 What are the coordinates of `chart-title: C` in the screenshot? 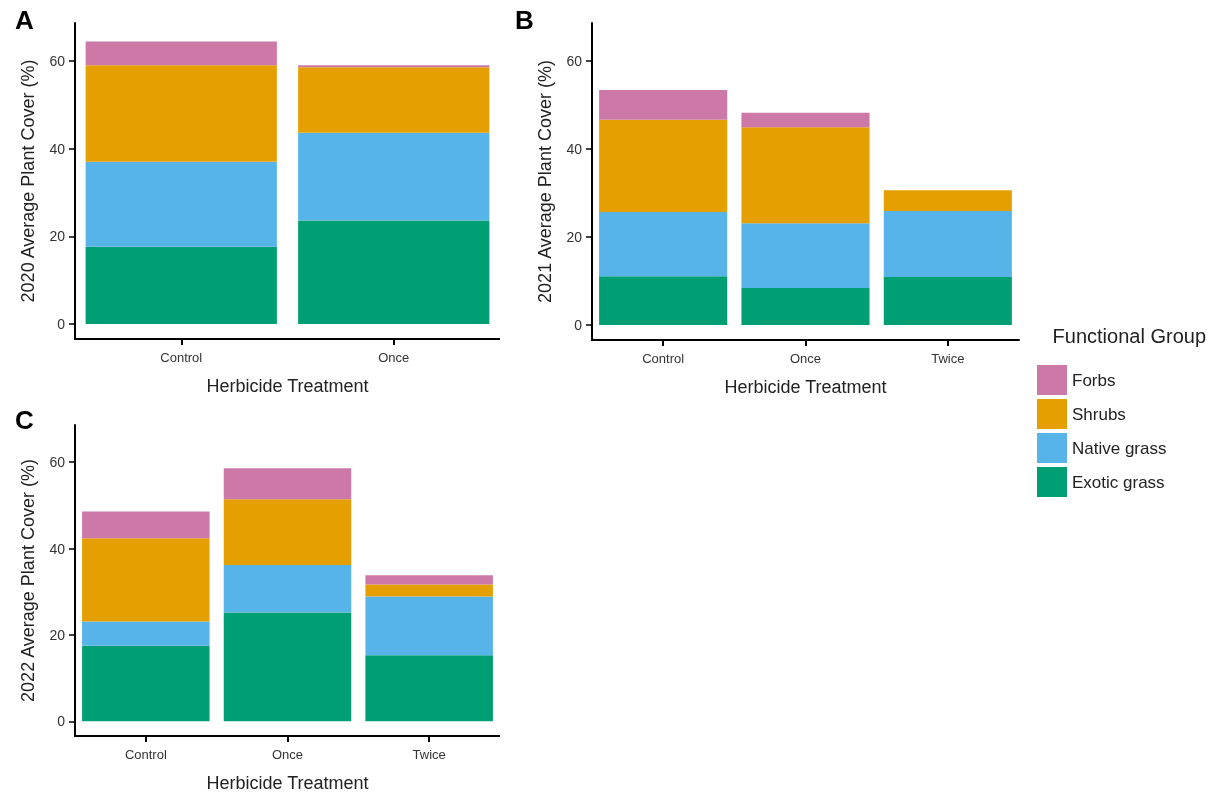 It's located at (24, 420).